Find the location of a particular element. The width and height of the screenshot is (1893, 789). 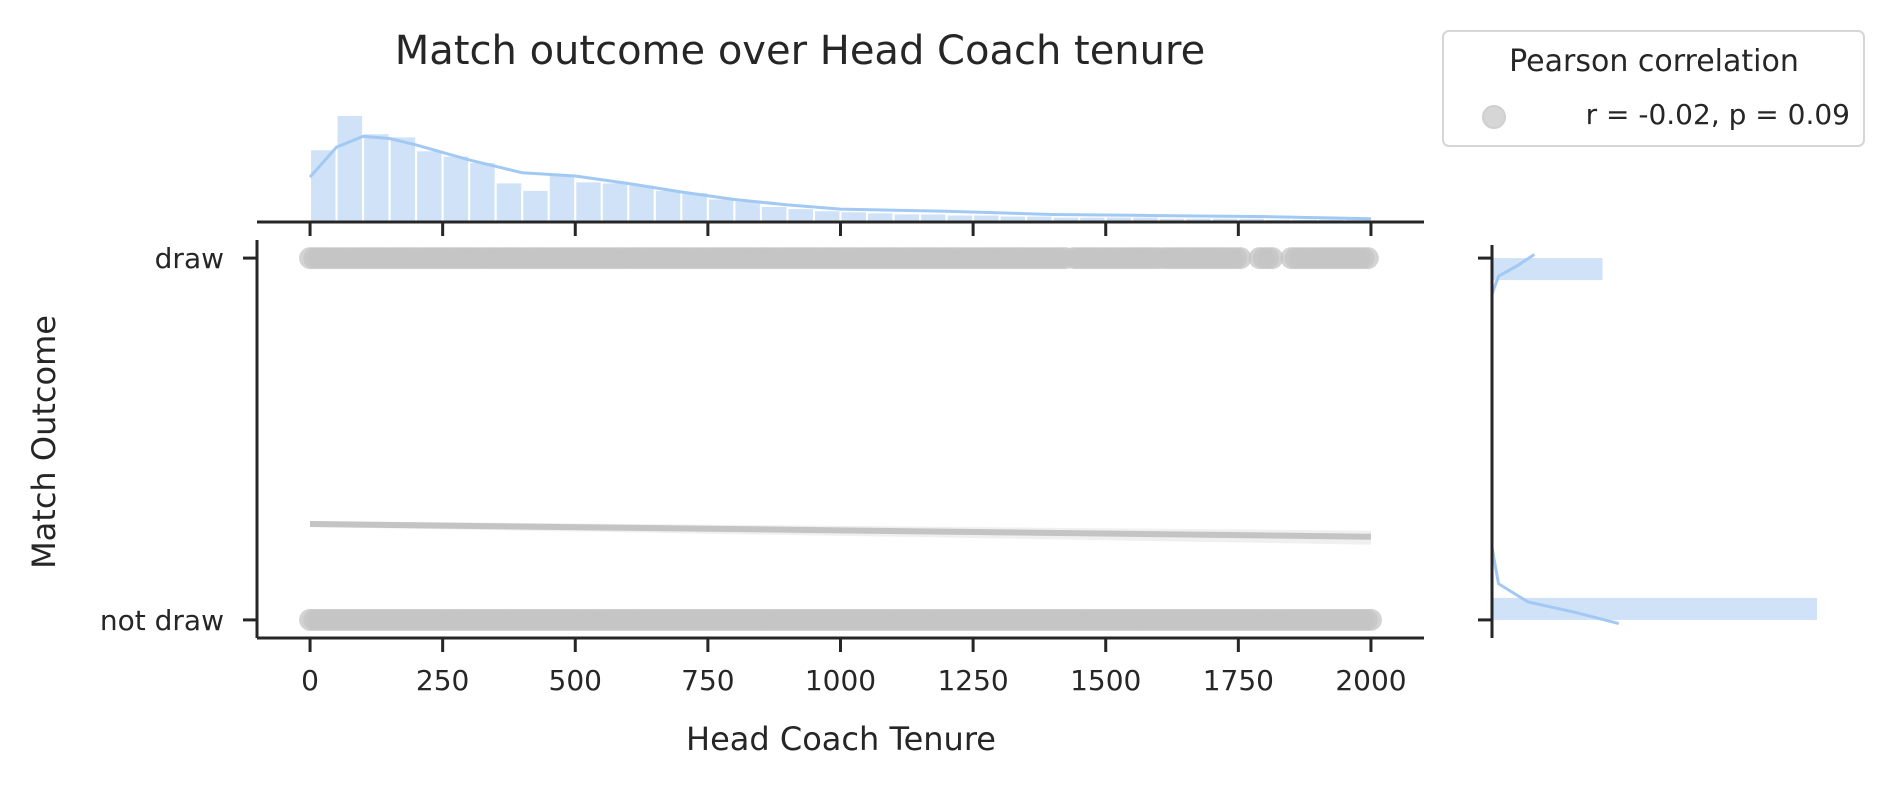

x-tick-label: 1750 is located at coordinates (1238, 680).